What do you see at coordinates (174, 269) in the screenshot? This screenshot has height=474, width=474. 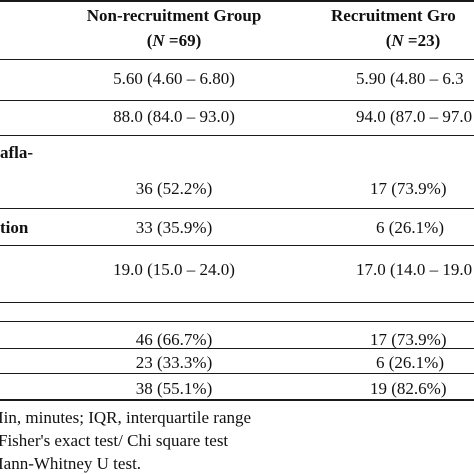 I see `row5-col1: 19.0 (15.0 – 24.0)` at bounding box center [174, 269].